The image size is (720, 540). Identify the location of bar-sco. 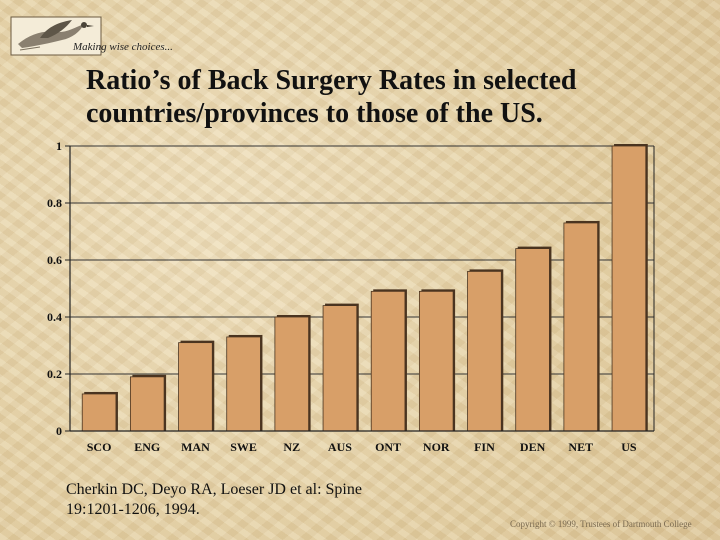
(99, 411).